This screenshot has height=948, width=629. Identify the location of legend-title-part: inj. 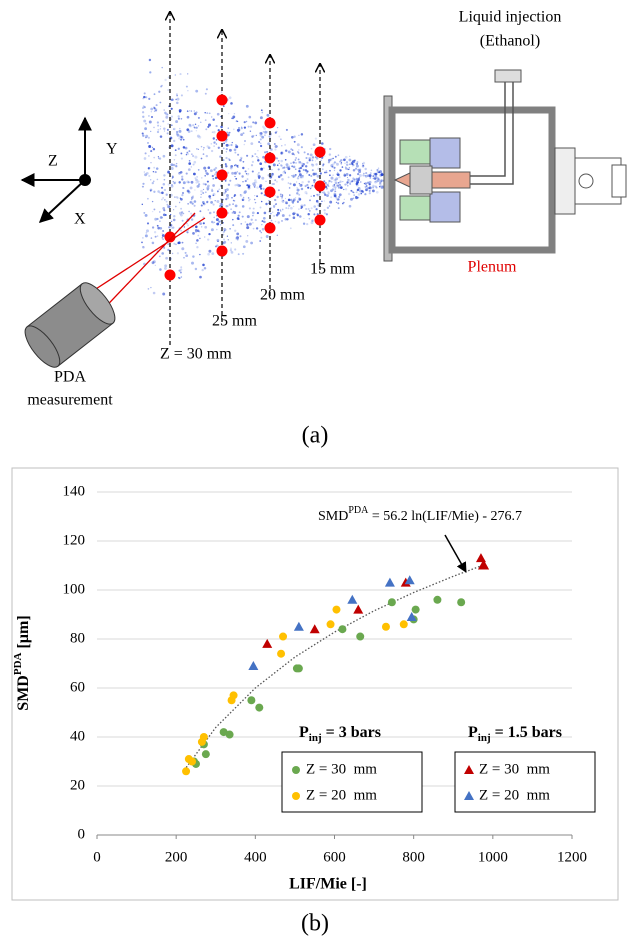
(315, 738).